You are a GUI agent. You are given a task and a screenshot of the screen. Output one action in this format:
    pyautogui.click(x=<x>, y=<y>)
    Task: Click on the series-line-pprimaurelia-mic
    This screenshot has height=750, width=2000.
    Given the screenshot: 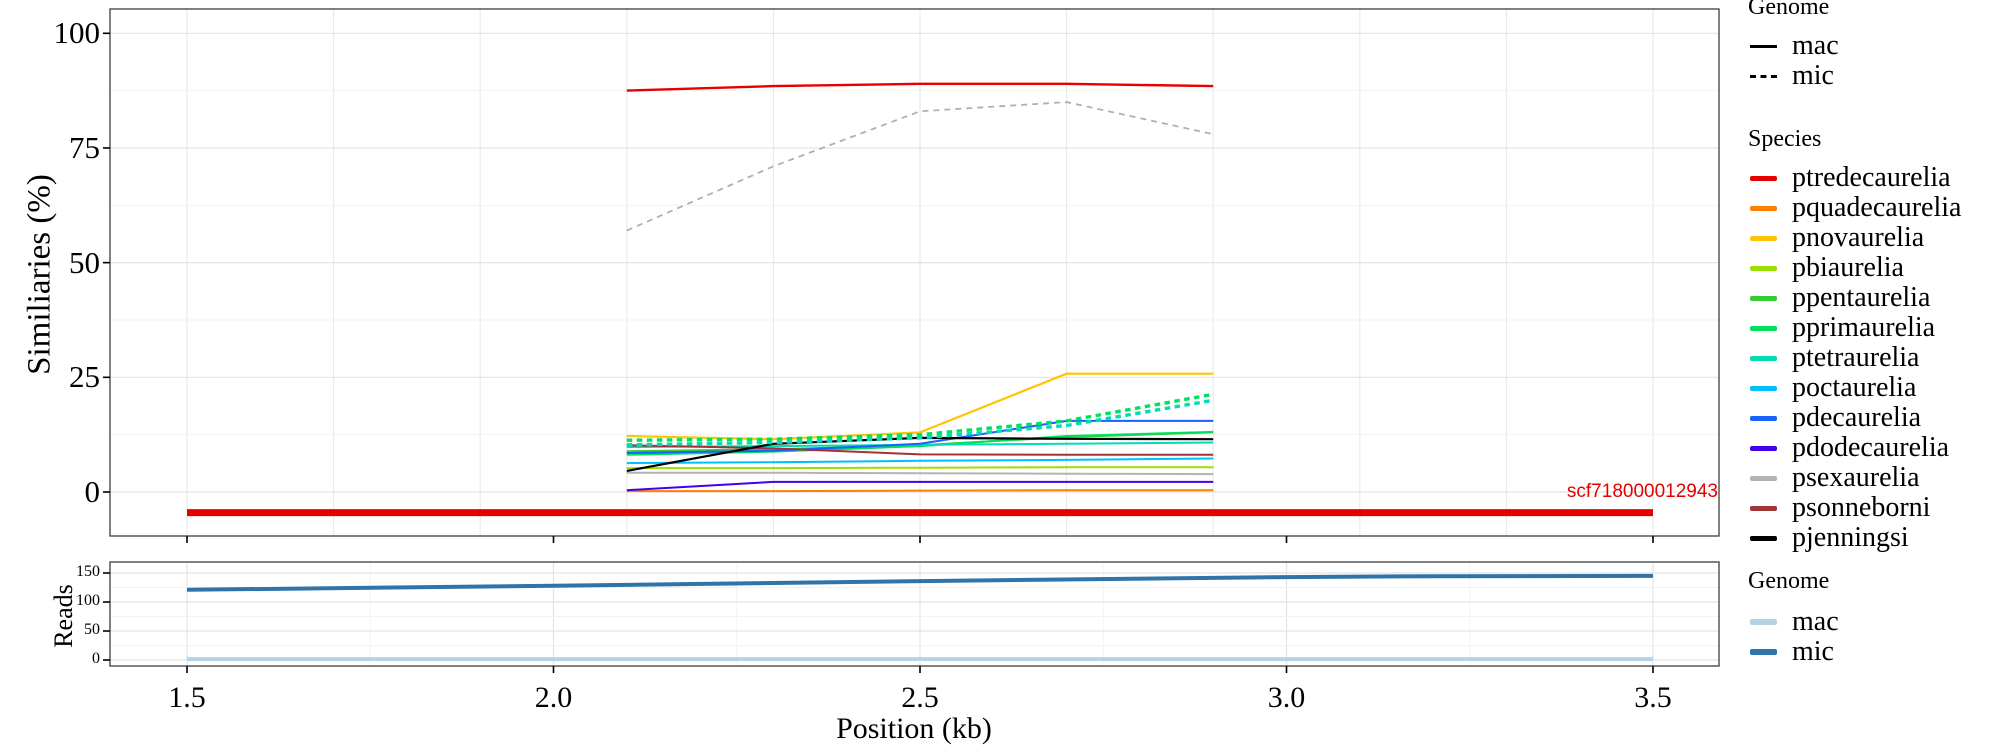 What is the action you would take?
    pyautogui.click(x=920, y=417)
    